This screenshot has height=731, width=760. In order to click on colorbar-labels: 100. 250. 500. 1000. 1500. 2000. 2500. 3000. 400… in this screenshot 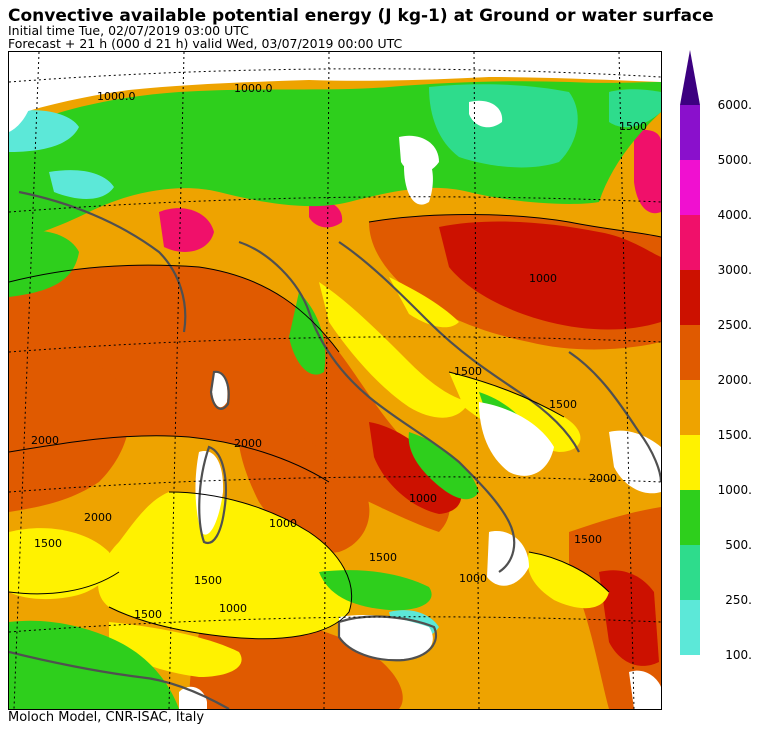, I will do `click(735, 380)`.